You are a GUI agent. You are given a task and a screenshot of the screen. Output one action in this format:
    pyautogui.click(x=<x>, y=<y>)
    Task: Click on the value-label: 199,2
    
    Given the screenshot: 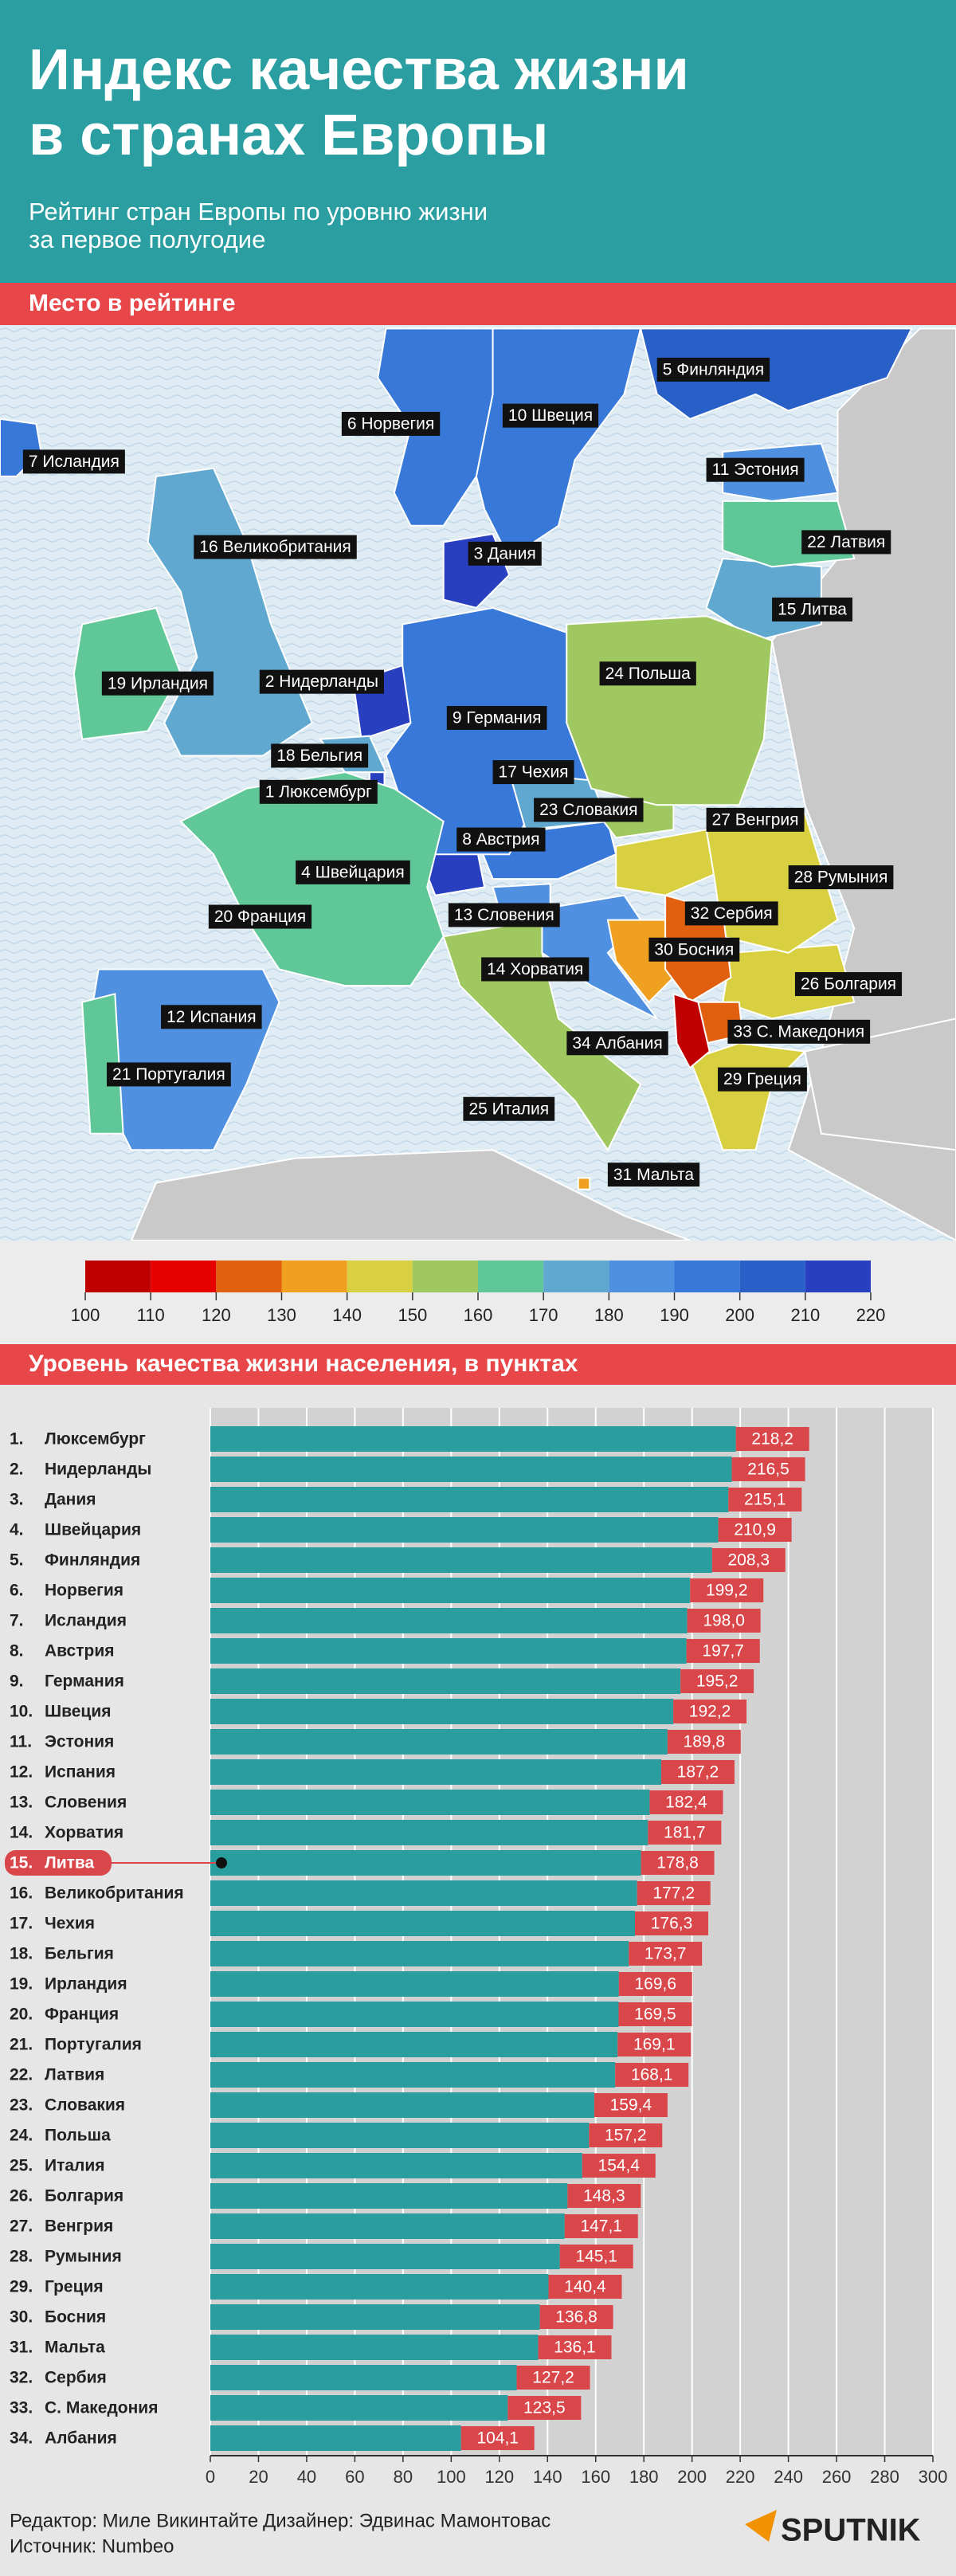 What is the action you would take?
    pyautogui.click(x=727, y=1591)
    